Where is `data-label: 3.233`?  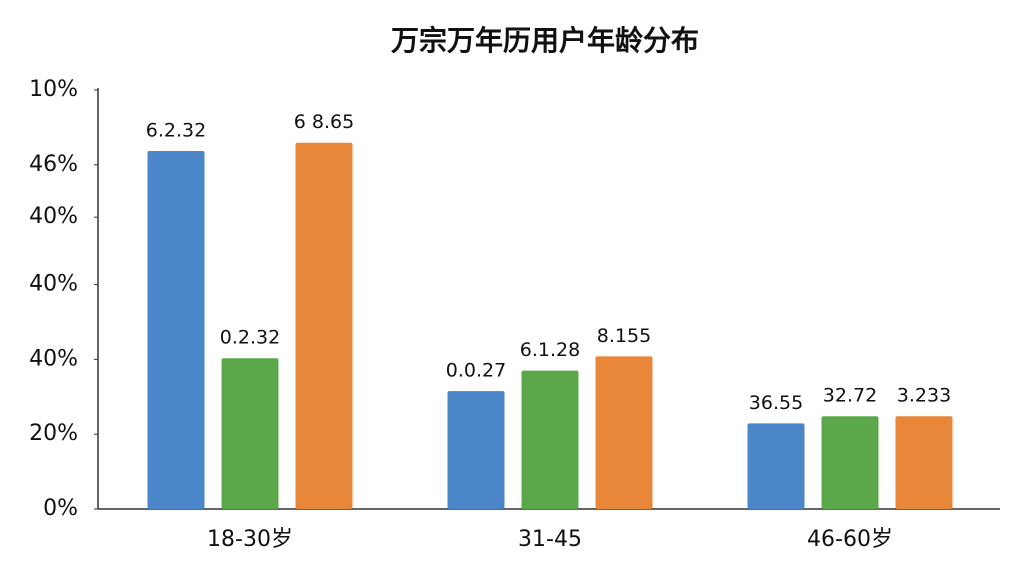
data-label: 3.233 is located at coordinates (924, 396).